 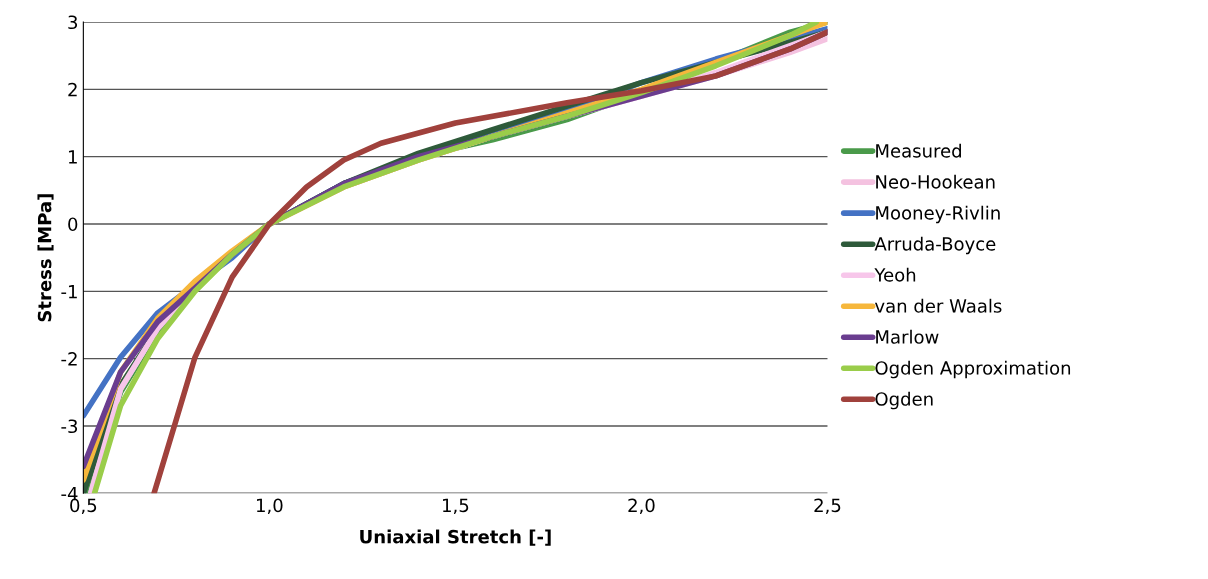 What do you see at coordinates (69, 292) in the screenshot?
I see `y-tick-label: -1` at bounding box center [69, 292].